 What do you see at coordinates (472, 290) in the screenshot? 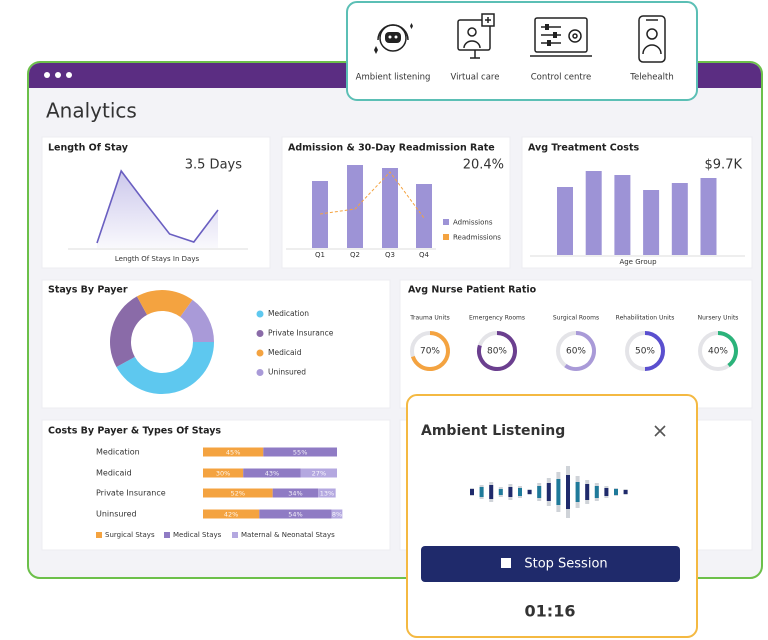
I see `chart-title: Avg Nurse Patient Ratio` at bounding box center [472, 290].